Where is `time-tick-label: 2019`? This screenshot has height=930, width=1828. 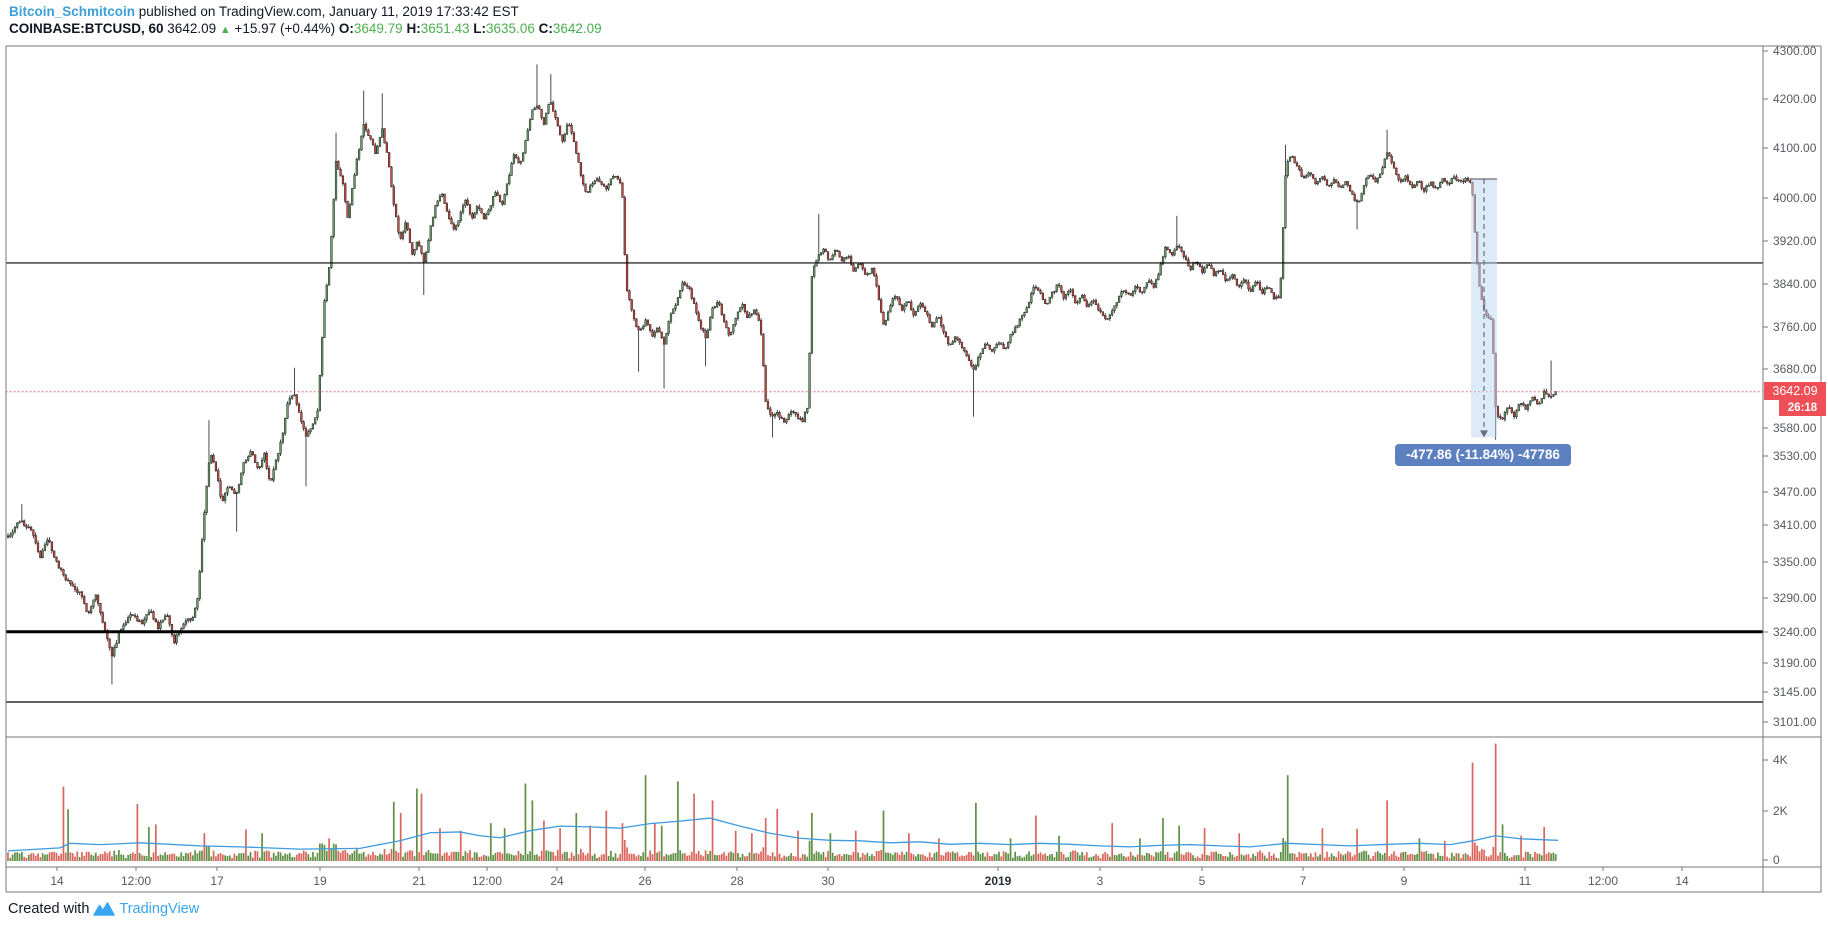 time-tick-label: 2019 is located at coordinates (998, 881).